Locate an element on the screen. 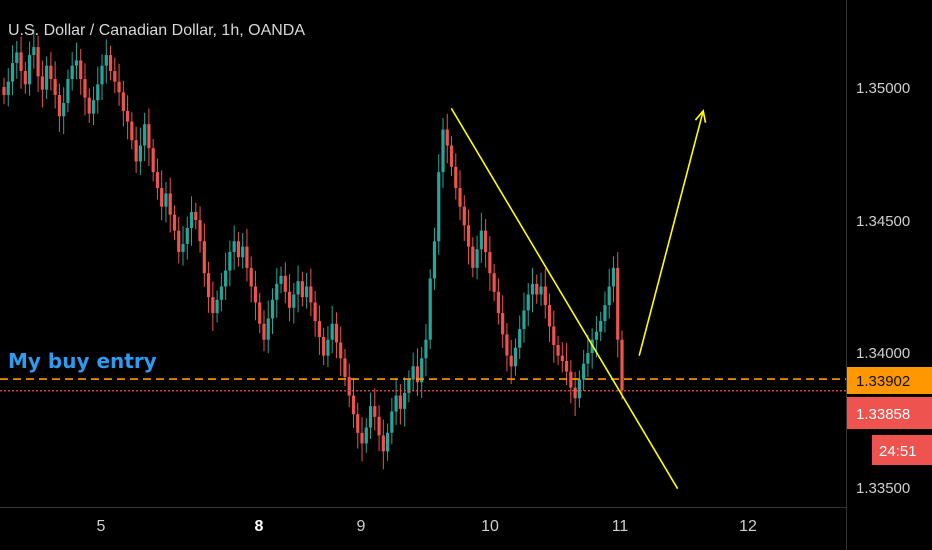 The height and width of the screenshot is (550, 932). arrow-head is located at coordinates (700, 116).